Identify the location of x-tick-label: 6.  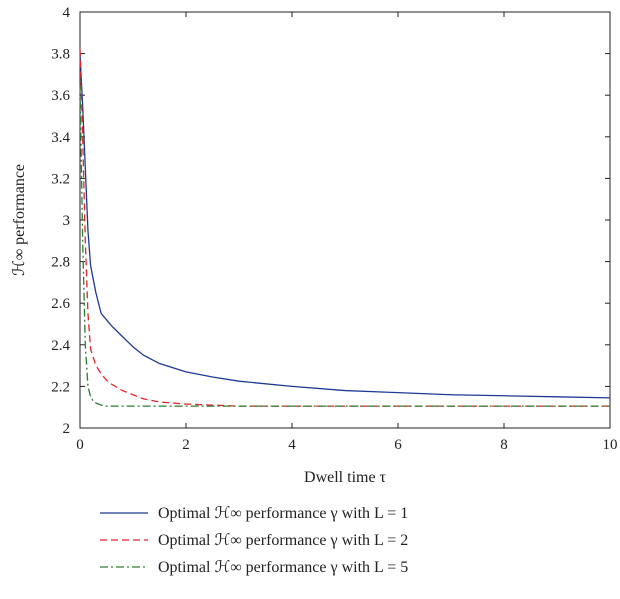
(398, 445).